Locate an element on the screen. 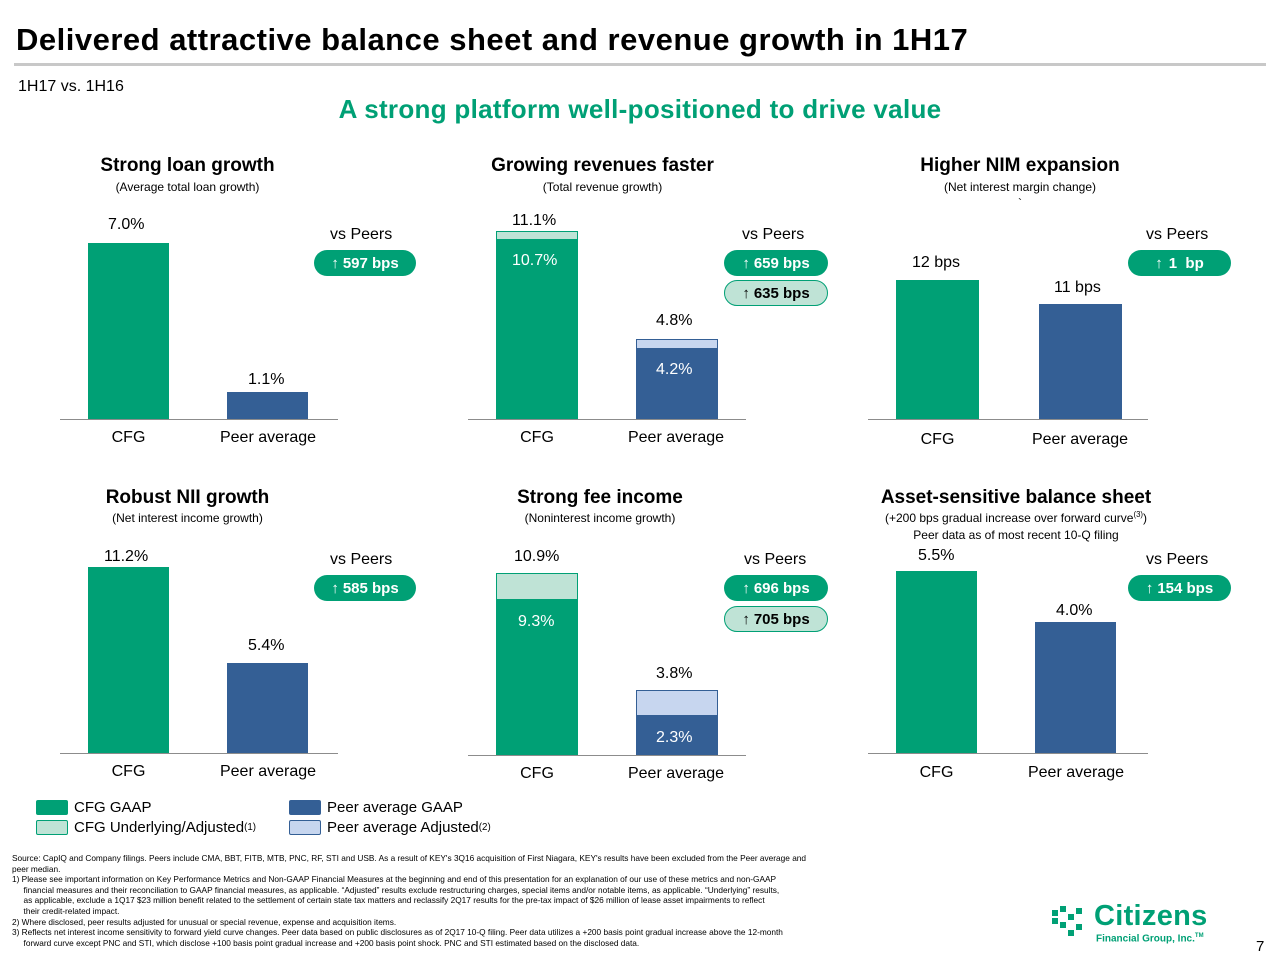 The width and height of the screenshot is (1280, 960). nii-cfg-bar is located at coordinates (128, 660).